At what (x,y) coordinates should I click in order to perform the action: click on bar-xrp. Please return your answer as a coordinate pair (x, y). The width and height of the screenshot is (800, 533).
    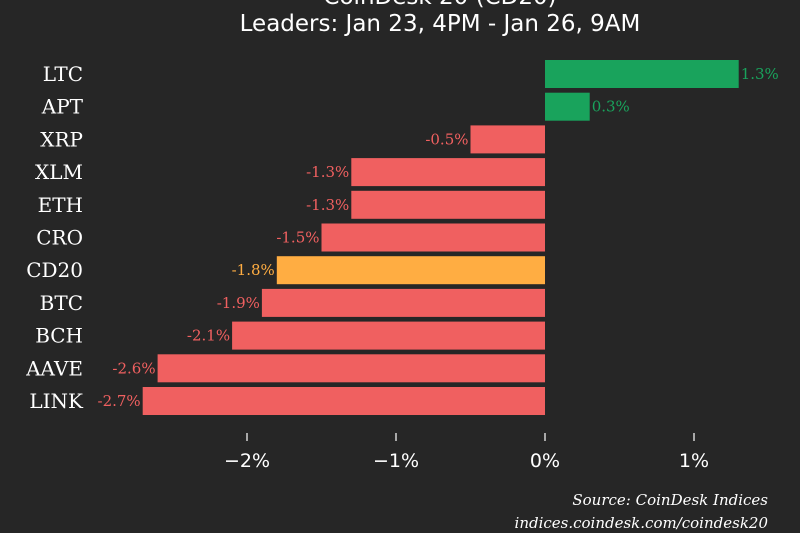
    Looking at the image, I should click on (507, 139).